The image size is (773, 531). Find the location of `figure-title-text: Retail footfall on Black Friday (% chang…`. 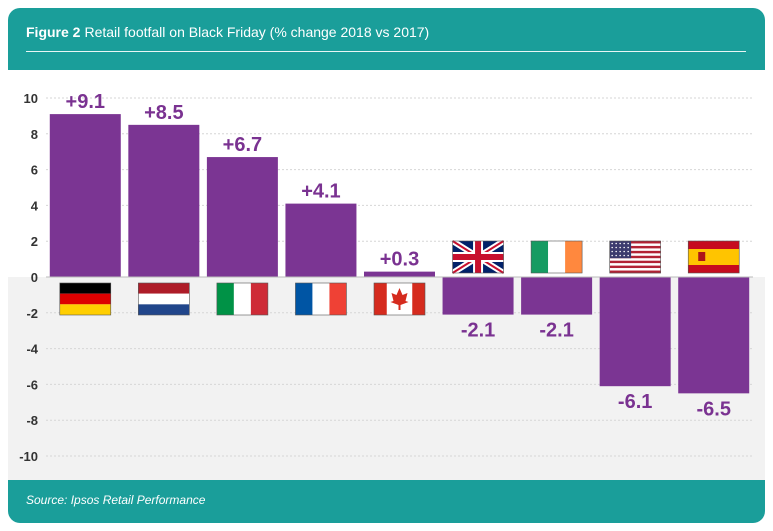

figure-title-text: Retail footfall on Black Friday (% chang… is located at coordinates (257, 32).